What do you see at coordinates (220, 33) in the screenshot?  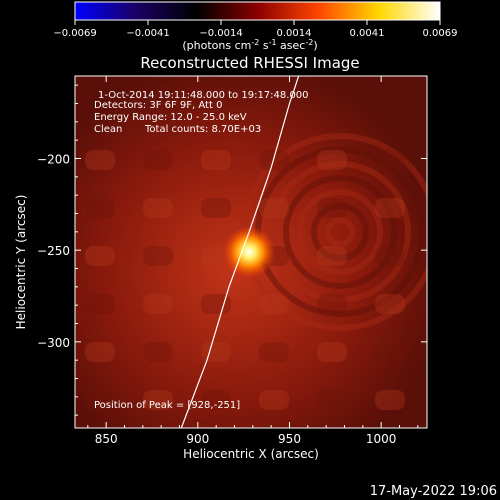 I see `colorbar-tick-label: −0.0014` at bounding box center [220, 33].